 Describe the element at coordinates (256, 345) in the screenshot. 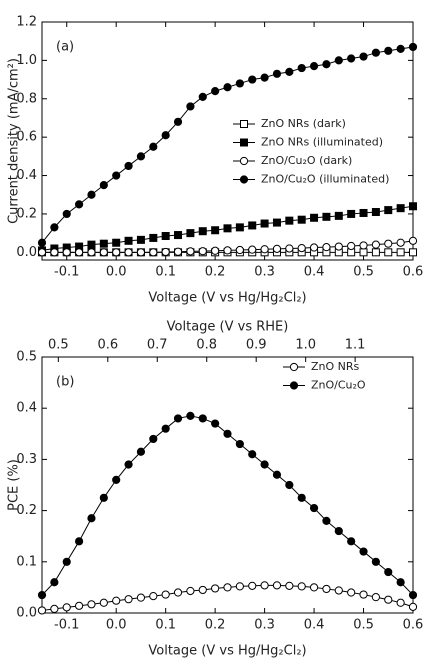

I see `x2-tick-label: 0.9` at that location.